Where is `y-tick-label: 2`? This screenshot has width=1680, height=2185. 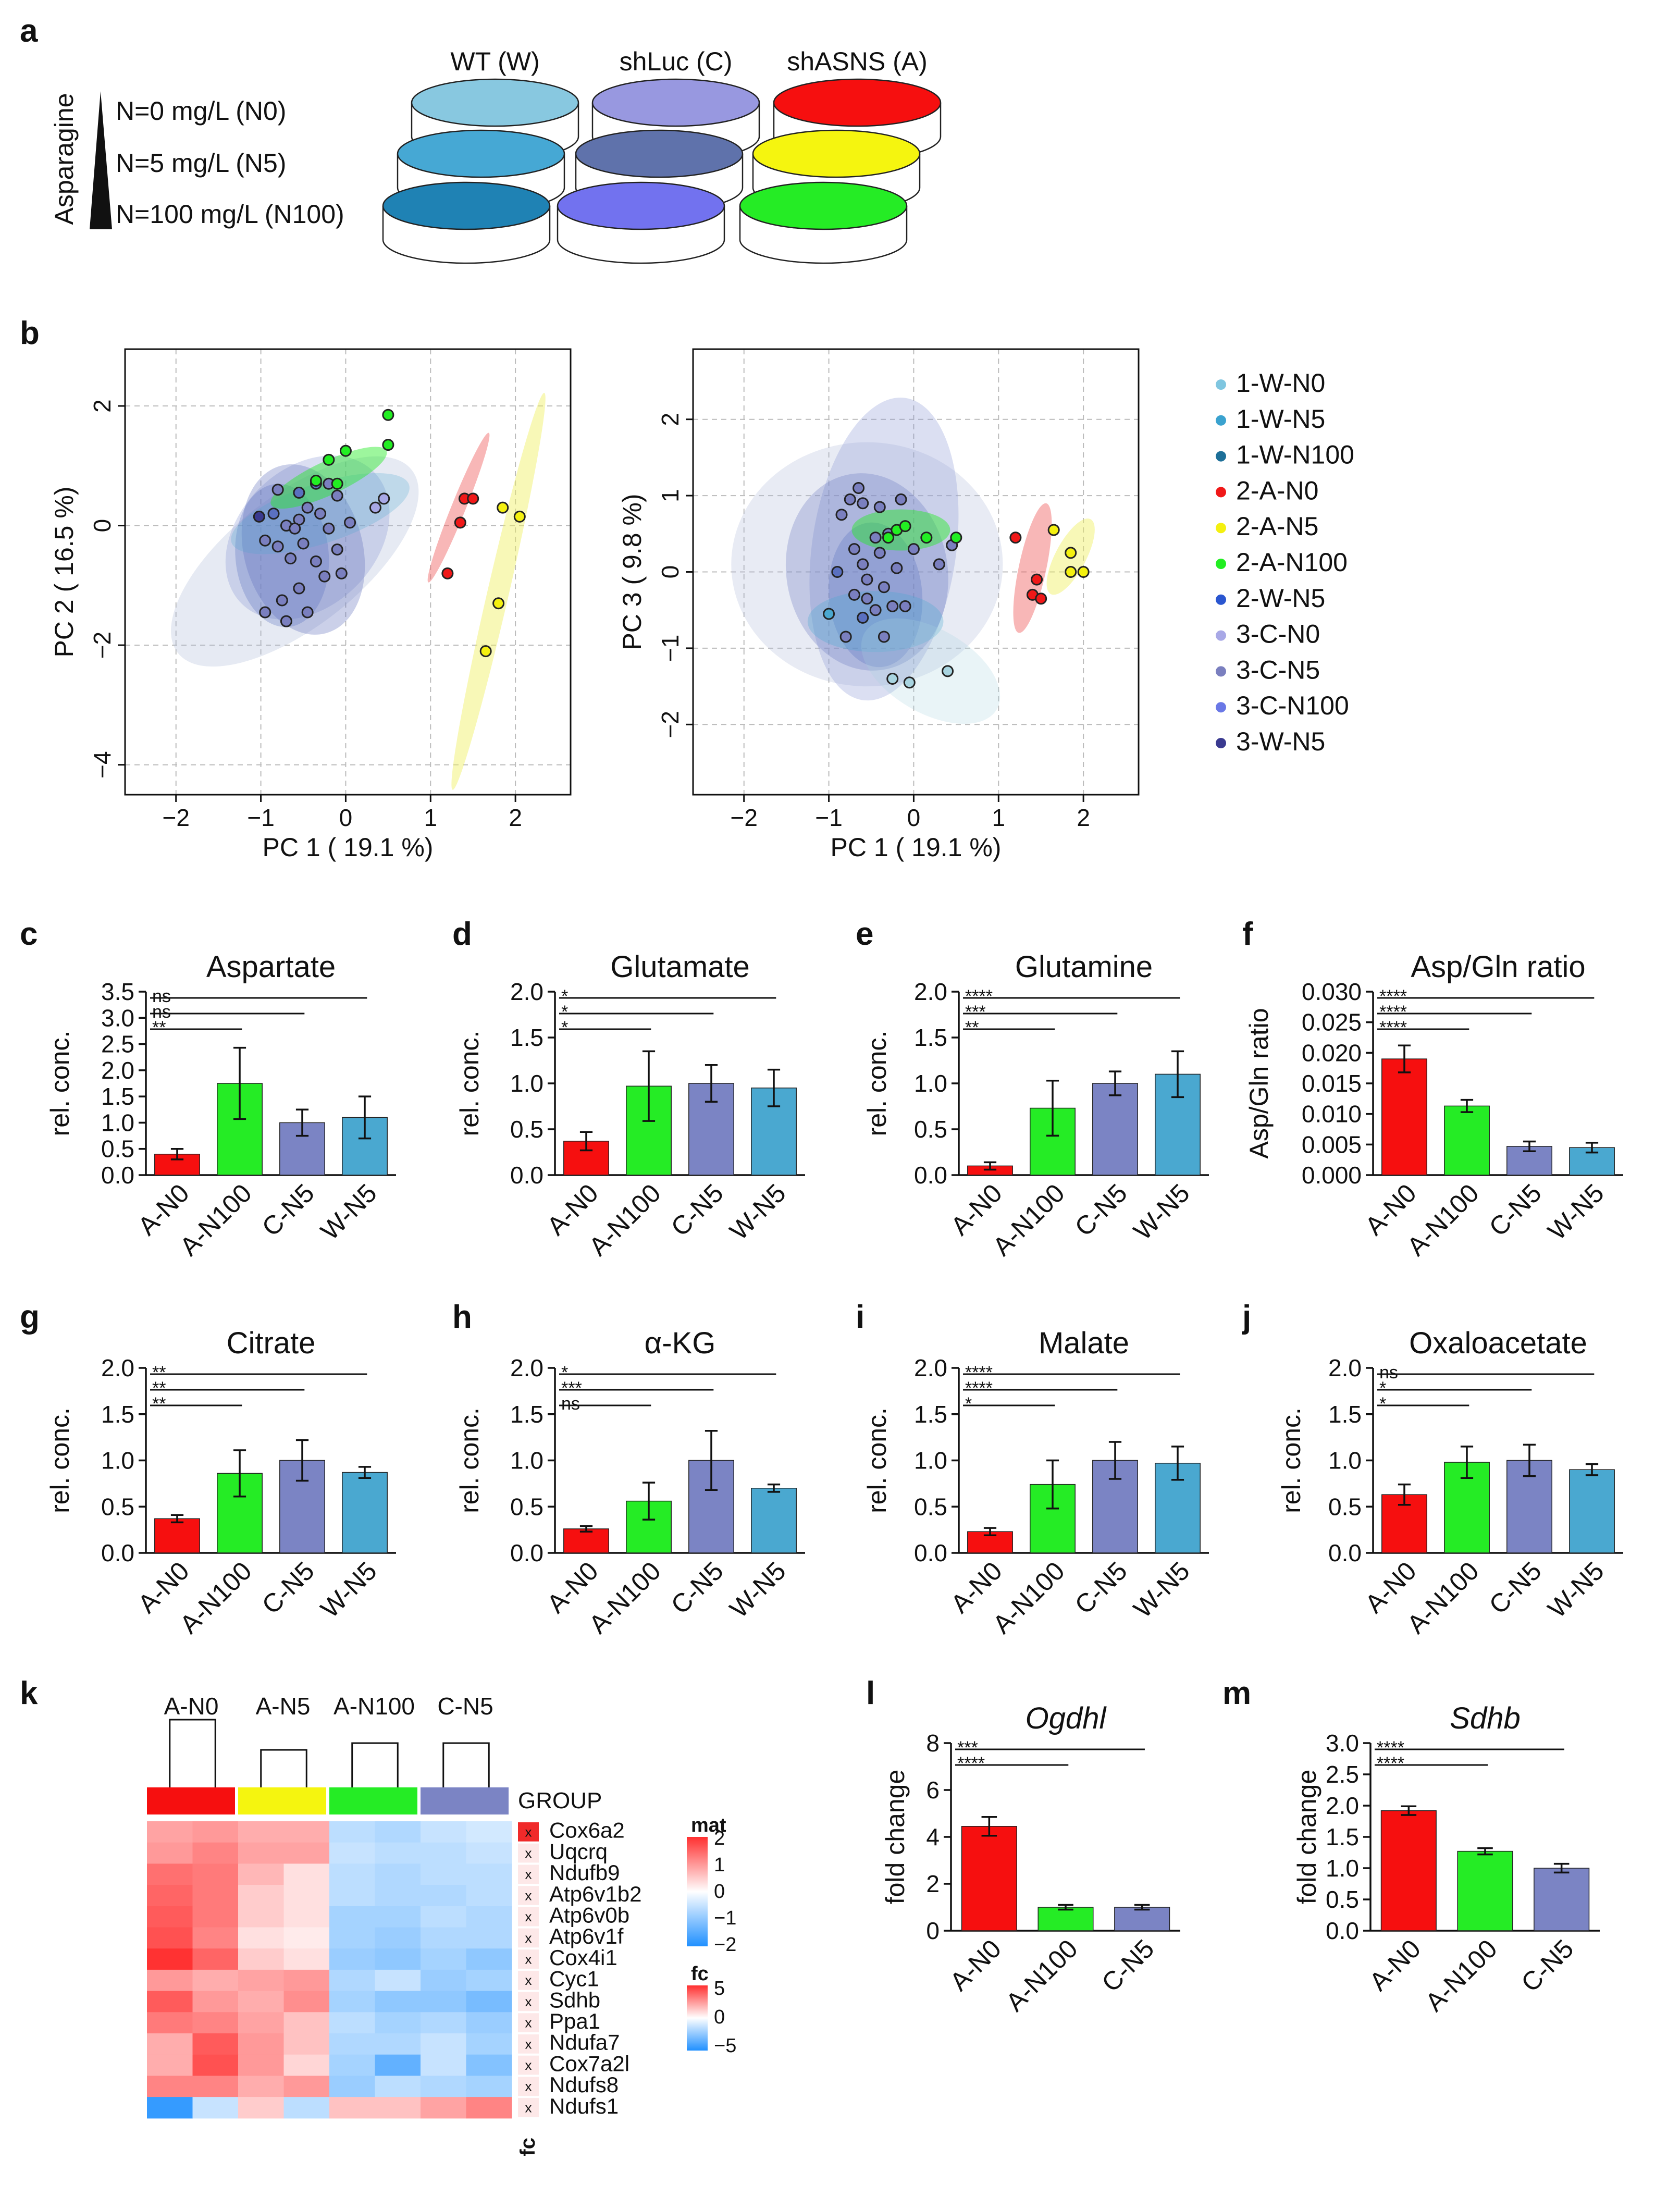
y-tick-label: 2 is located at coordinates (103, 406).